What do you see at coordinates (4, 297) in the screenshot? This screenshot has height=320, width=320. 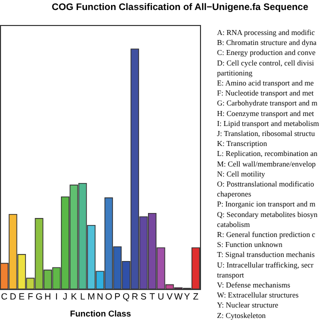 I see `x-tick-label: C` at bounding box center [4, 297].